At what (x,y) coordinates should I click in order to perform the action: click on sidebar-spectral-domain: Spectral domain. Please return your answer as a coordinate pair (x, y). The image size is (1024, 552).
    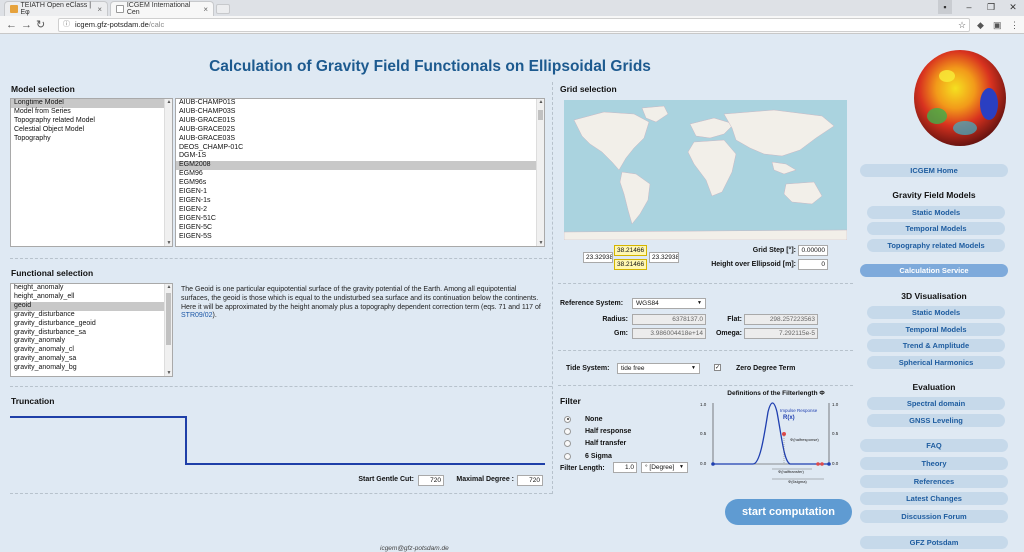
    Looking at the image, I should click on (936, 403).